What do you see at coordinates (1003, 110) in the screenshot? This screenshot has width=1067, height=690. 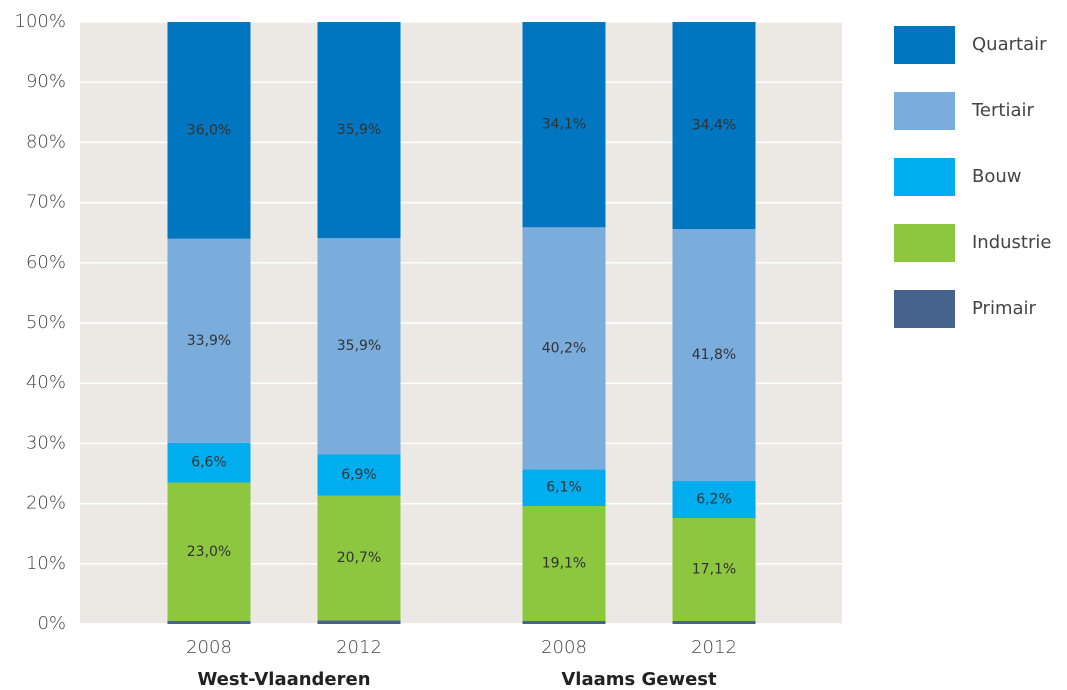 I see `legend-label: Tertiair` at bounding box center [1003, 110].